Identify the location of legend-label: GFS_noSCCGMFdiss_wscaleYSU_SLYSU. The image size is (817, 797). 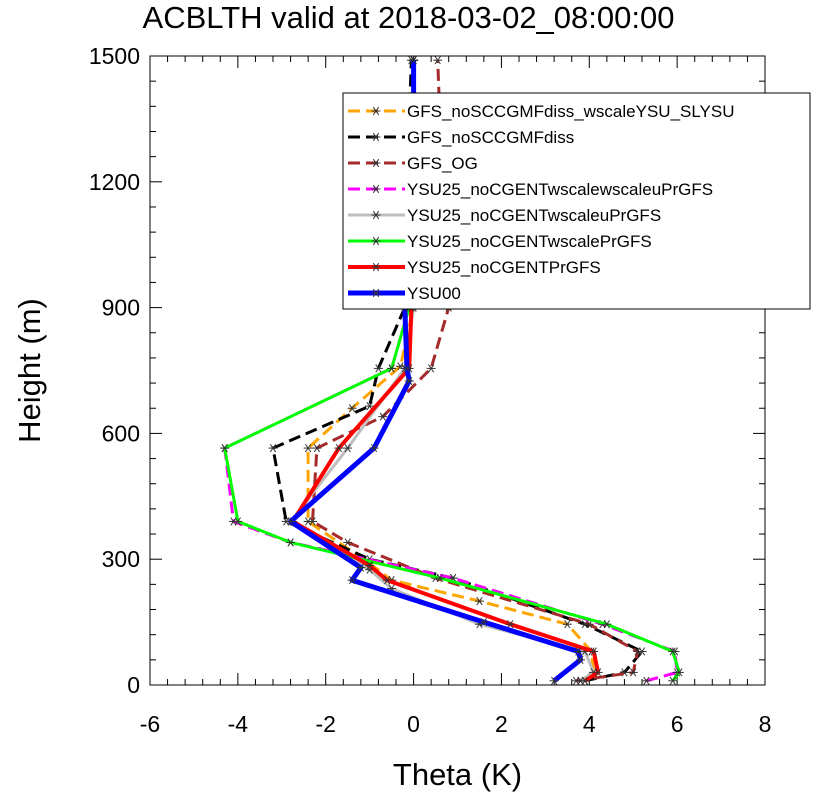
(571, 111).